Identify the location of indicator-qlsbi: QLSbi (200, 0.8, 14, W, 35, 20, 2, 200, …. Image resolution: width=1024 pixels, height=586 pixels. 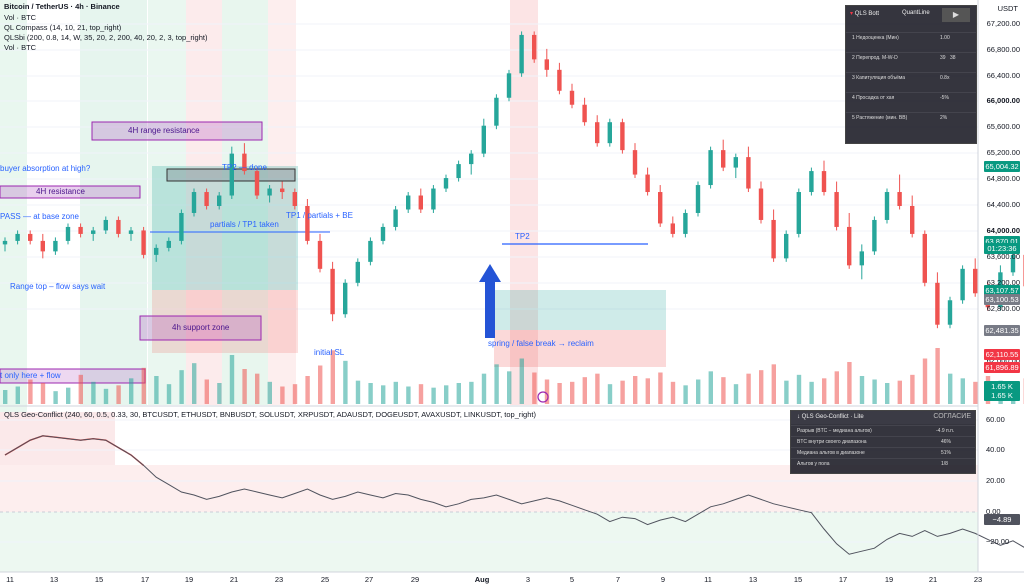
(106, 37).